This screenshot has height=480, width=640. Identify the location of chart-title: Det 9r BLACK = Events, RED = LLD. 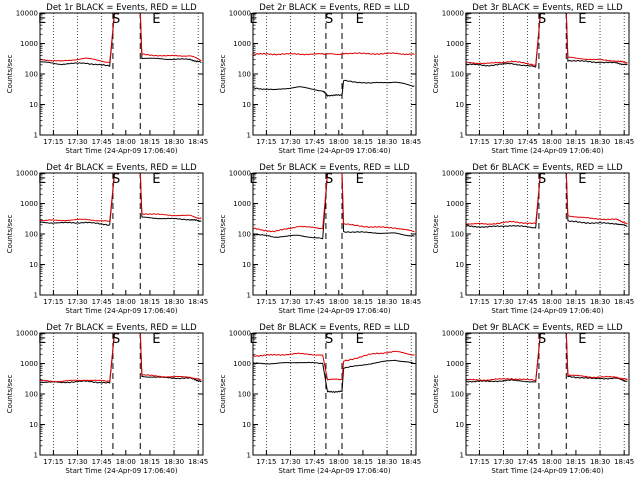
(547, 328).